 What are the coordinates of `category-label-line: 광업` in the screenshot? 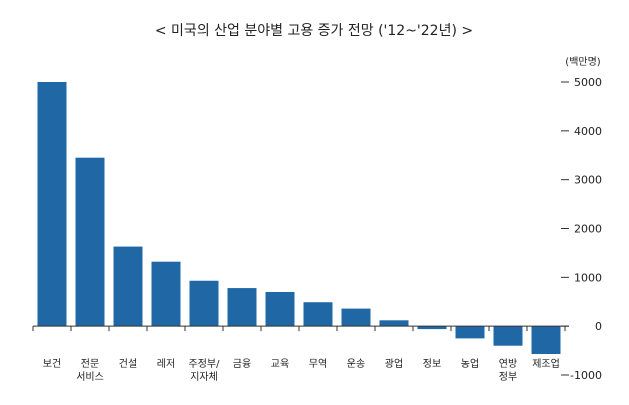 It's located at (394, 363).